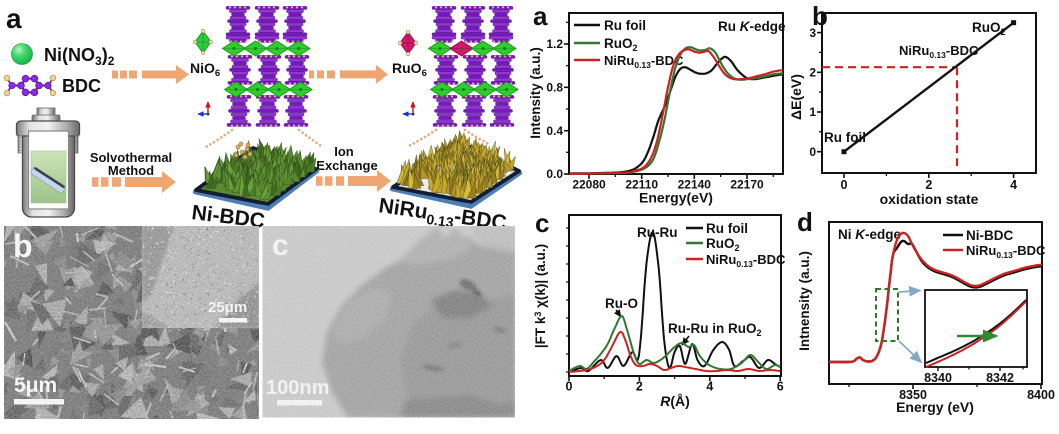 This screenshot has width=1059, height=434. I want to click on svg-text: 22080, so click(589, 185).